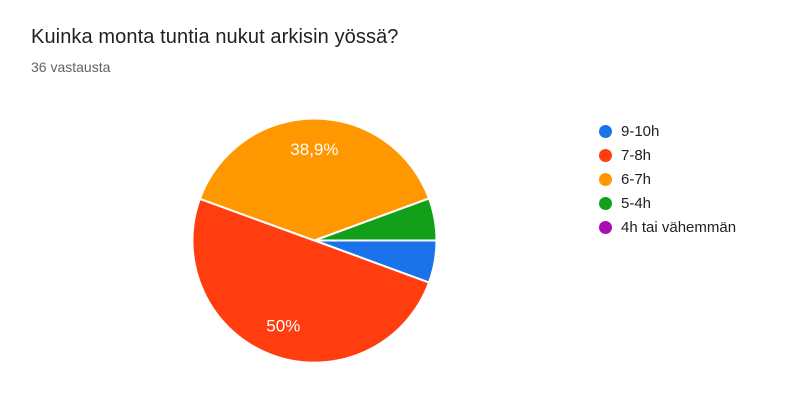 The height and width of the screenshot is (401, 800). I want to click on legend-item-7-8h: 7-8h, so click(667, 155).